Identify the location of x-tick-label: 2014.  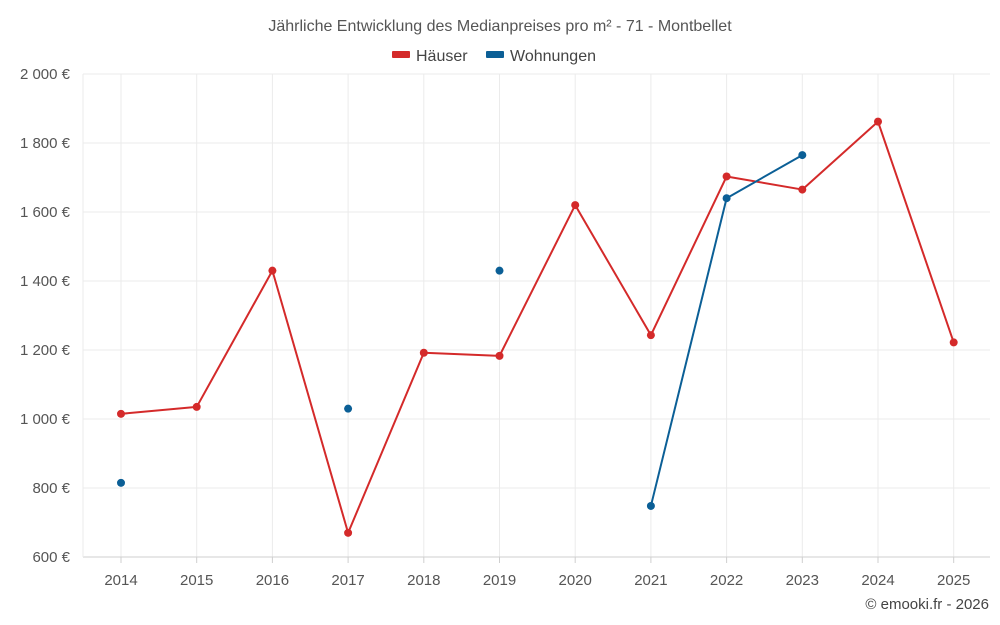
(120, 580).